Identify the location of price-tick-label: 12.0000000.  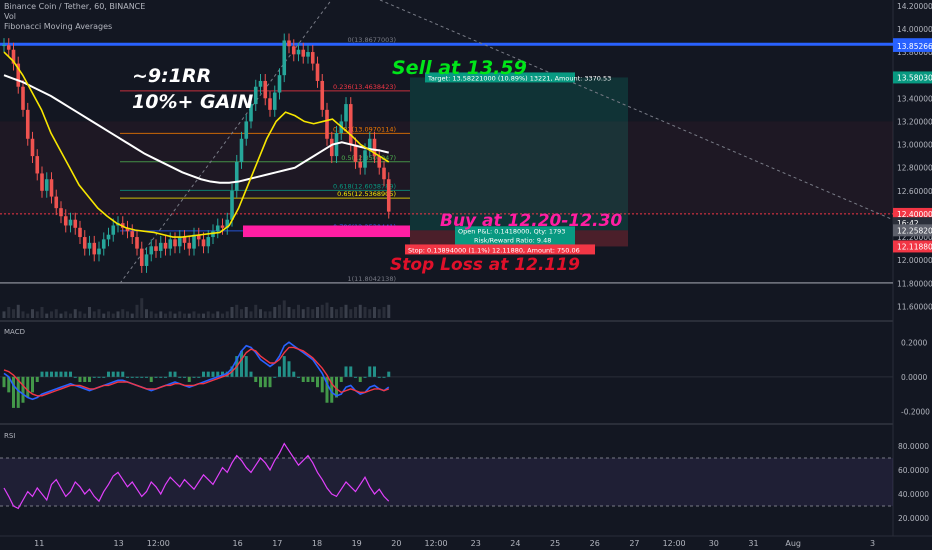
(914, 260).